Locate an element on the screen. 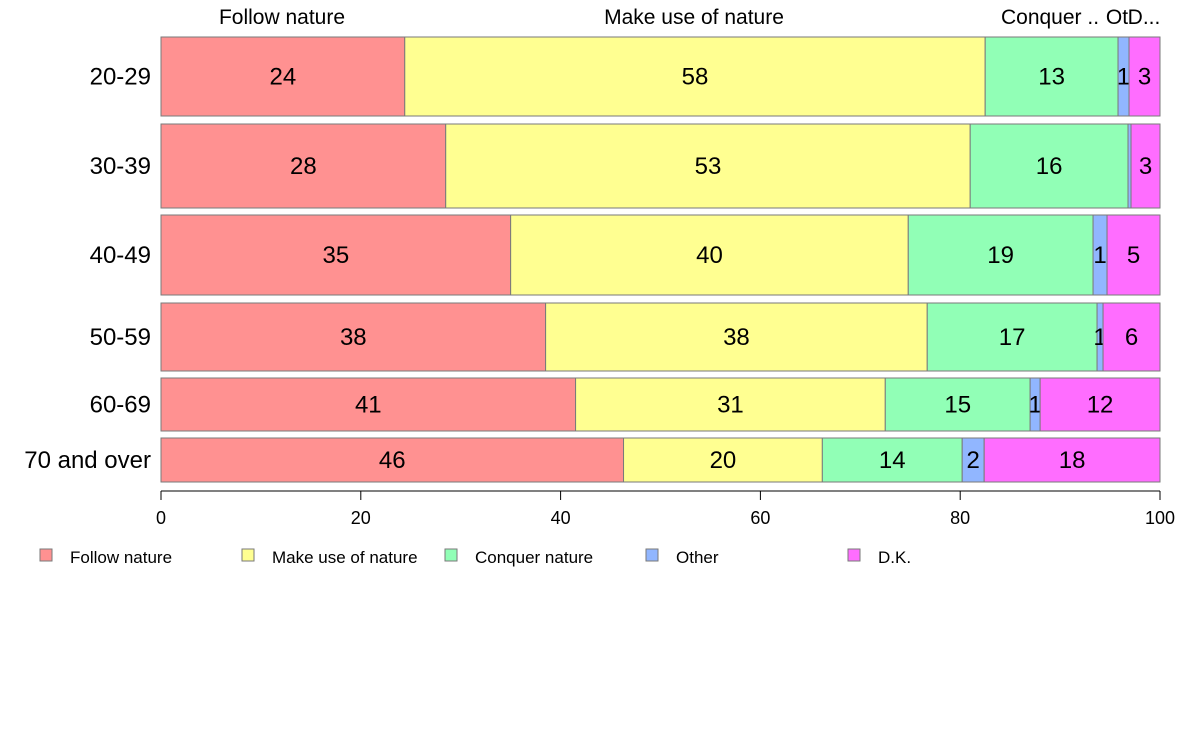 This screenshot has width=1188, height=736. bar-make-use-of-nature-70-and-over is located at coordinates (723, 460).